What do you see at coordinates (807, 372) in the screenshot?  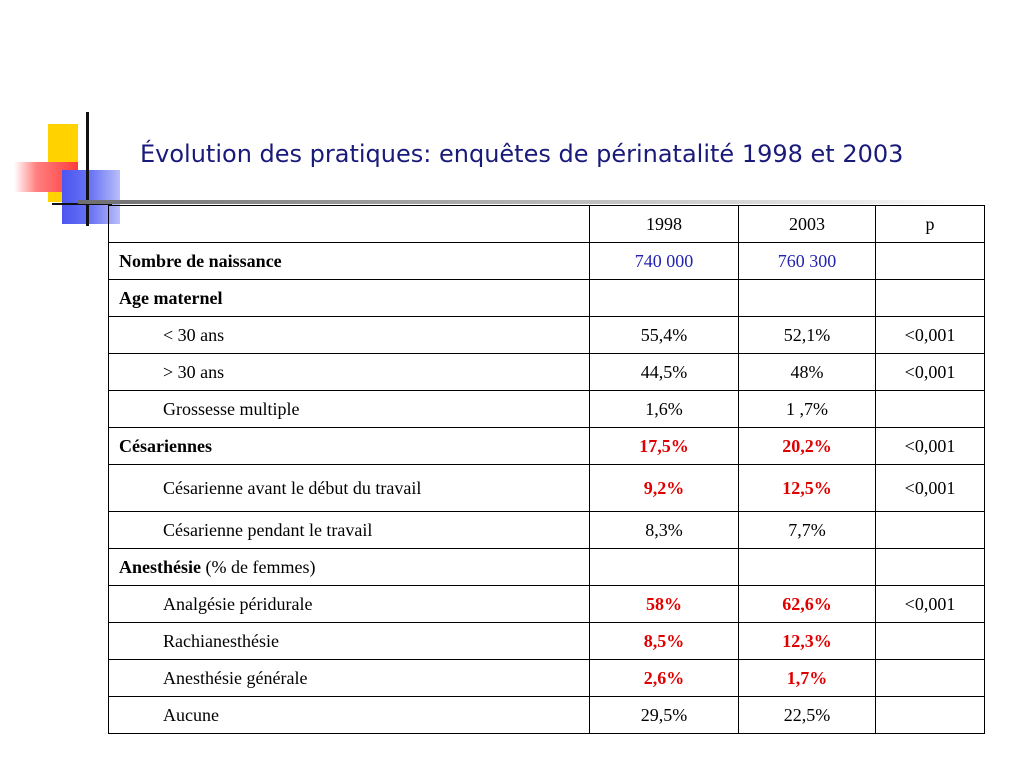 I see `cell-2003: 48%` at bounding box center [807, 372].